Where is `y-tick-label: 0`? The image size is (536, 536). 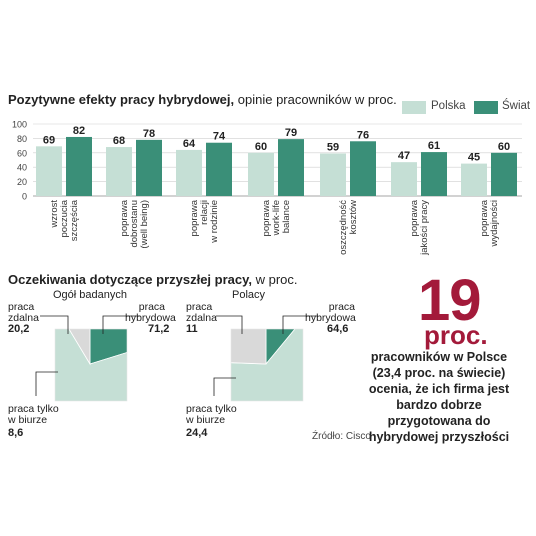
y-tick-label: 0 is located at coordinates (24, 197).